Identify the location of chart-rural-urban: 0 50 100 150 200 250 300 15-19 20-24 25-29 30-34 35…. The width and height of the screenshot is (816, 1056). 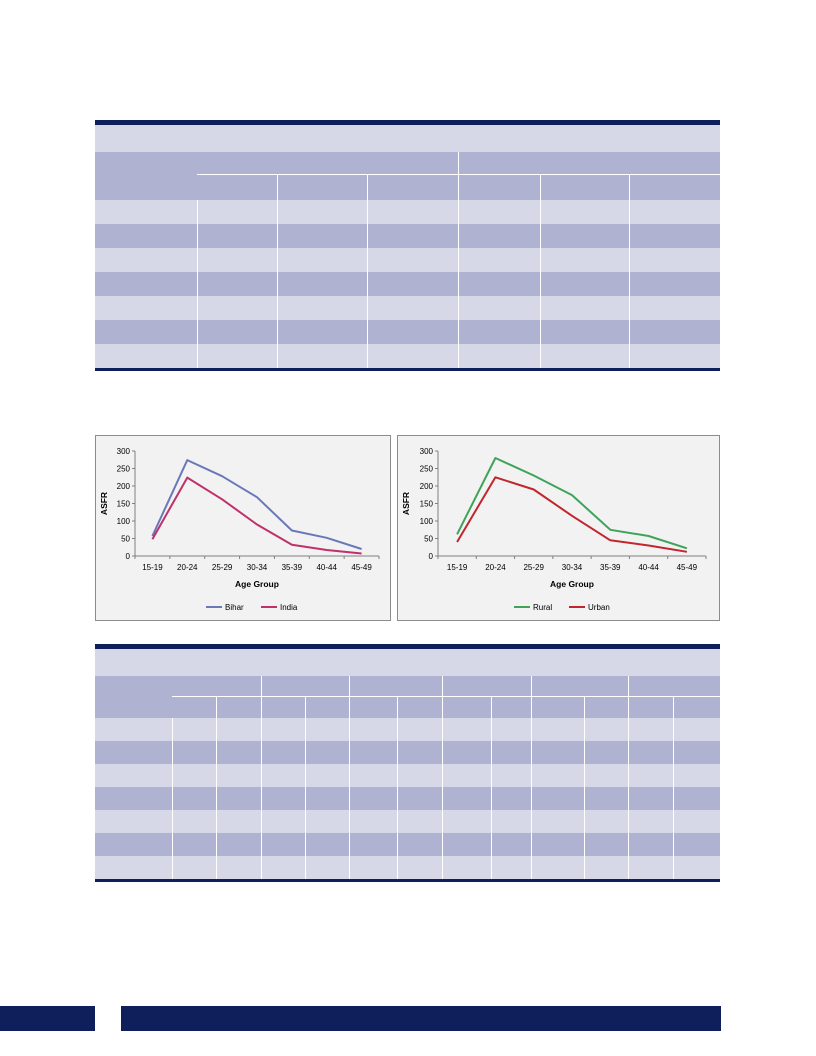
(558, 528).